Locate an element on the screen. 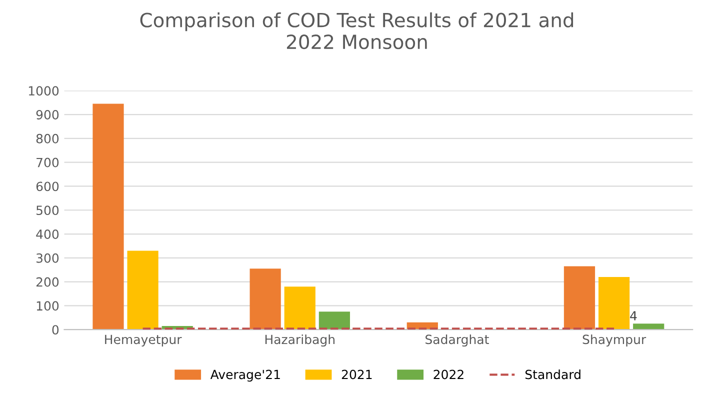 The height and width of the screenshot is (412, 714). y-tick-label: 900 is located at coordinates (47, 115).